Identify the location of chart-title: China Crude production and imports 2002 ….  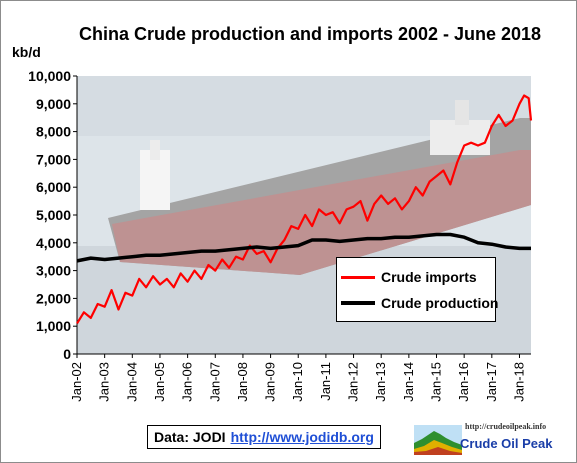
(310, 34).